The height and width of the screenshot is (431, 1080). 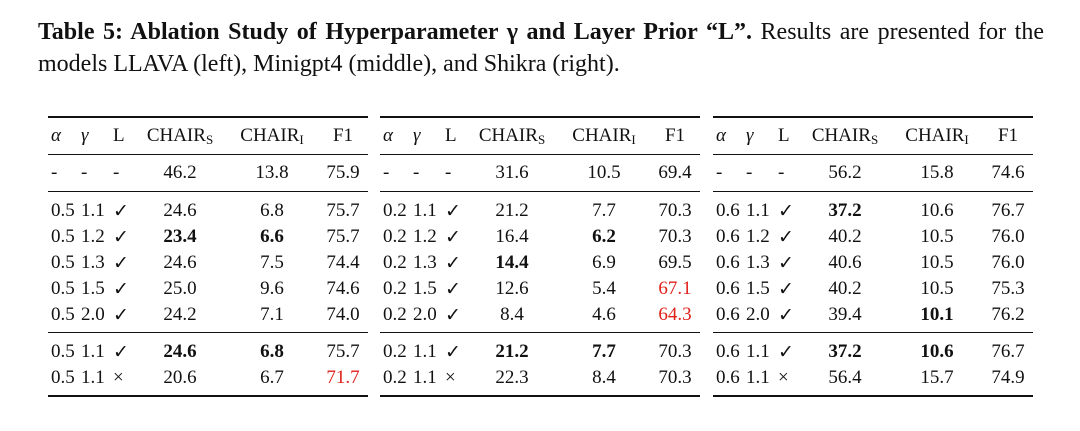 I want to click on table-cell: 74.6, so click(x=343, y=289).